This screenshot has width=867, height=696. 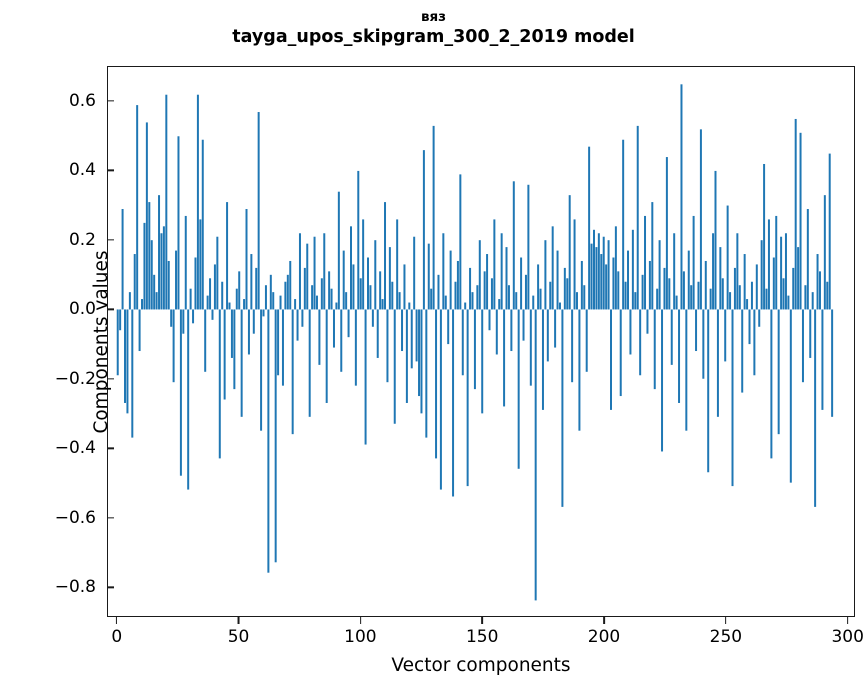 I want to click on x-axis-tick-label: 150, so click(x=482, y=637).